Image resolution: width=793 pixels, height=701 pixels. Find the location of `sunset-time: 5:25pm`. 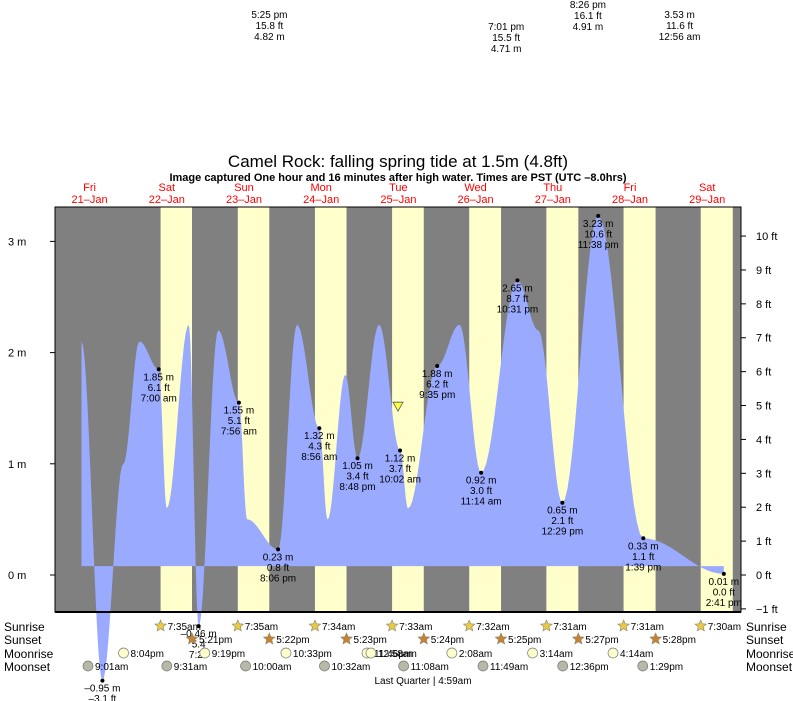

sunset-time: 5:25pm is located at coordinates (524, 640).